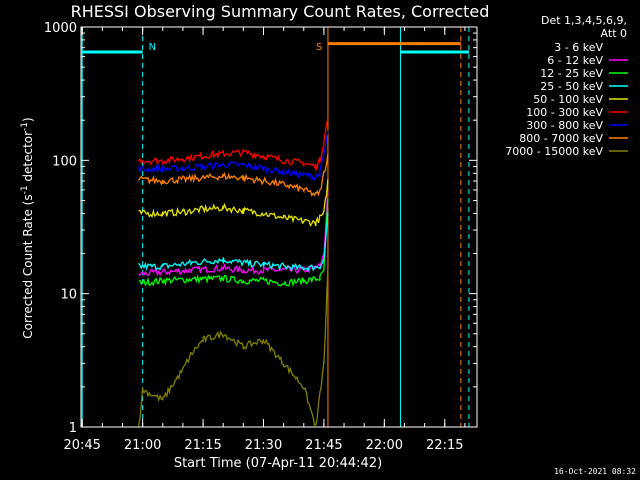  Describe the element at coordinates (561, 138) in the screenshot. I see `legend-label: 800 - 7000 keV` at that location.